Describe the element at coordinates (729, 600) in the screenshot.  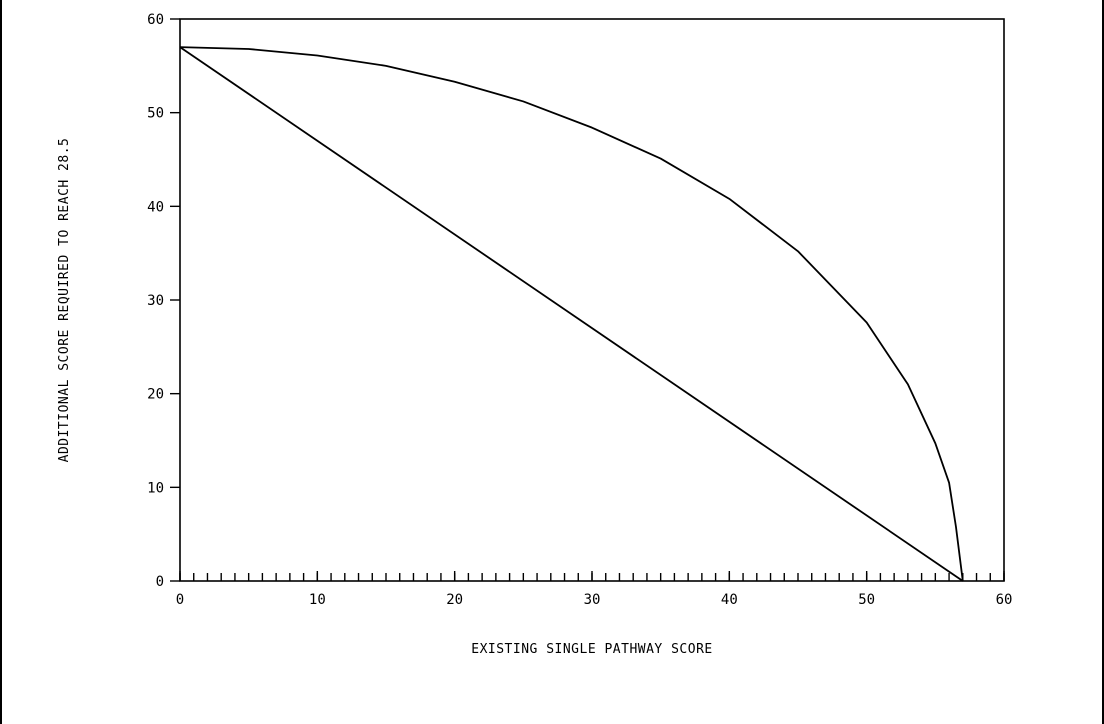
I see `x-tick-label: 40` at that location.